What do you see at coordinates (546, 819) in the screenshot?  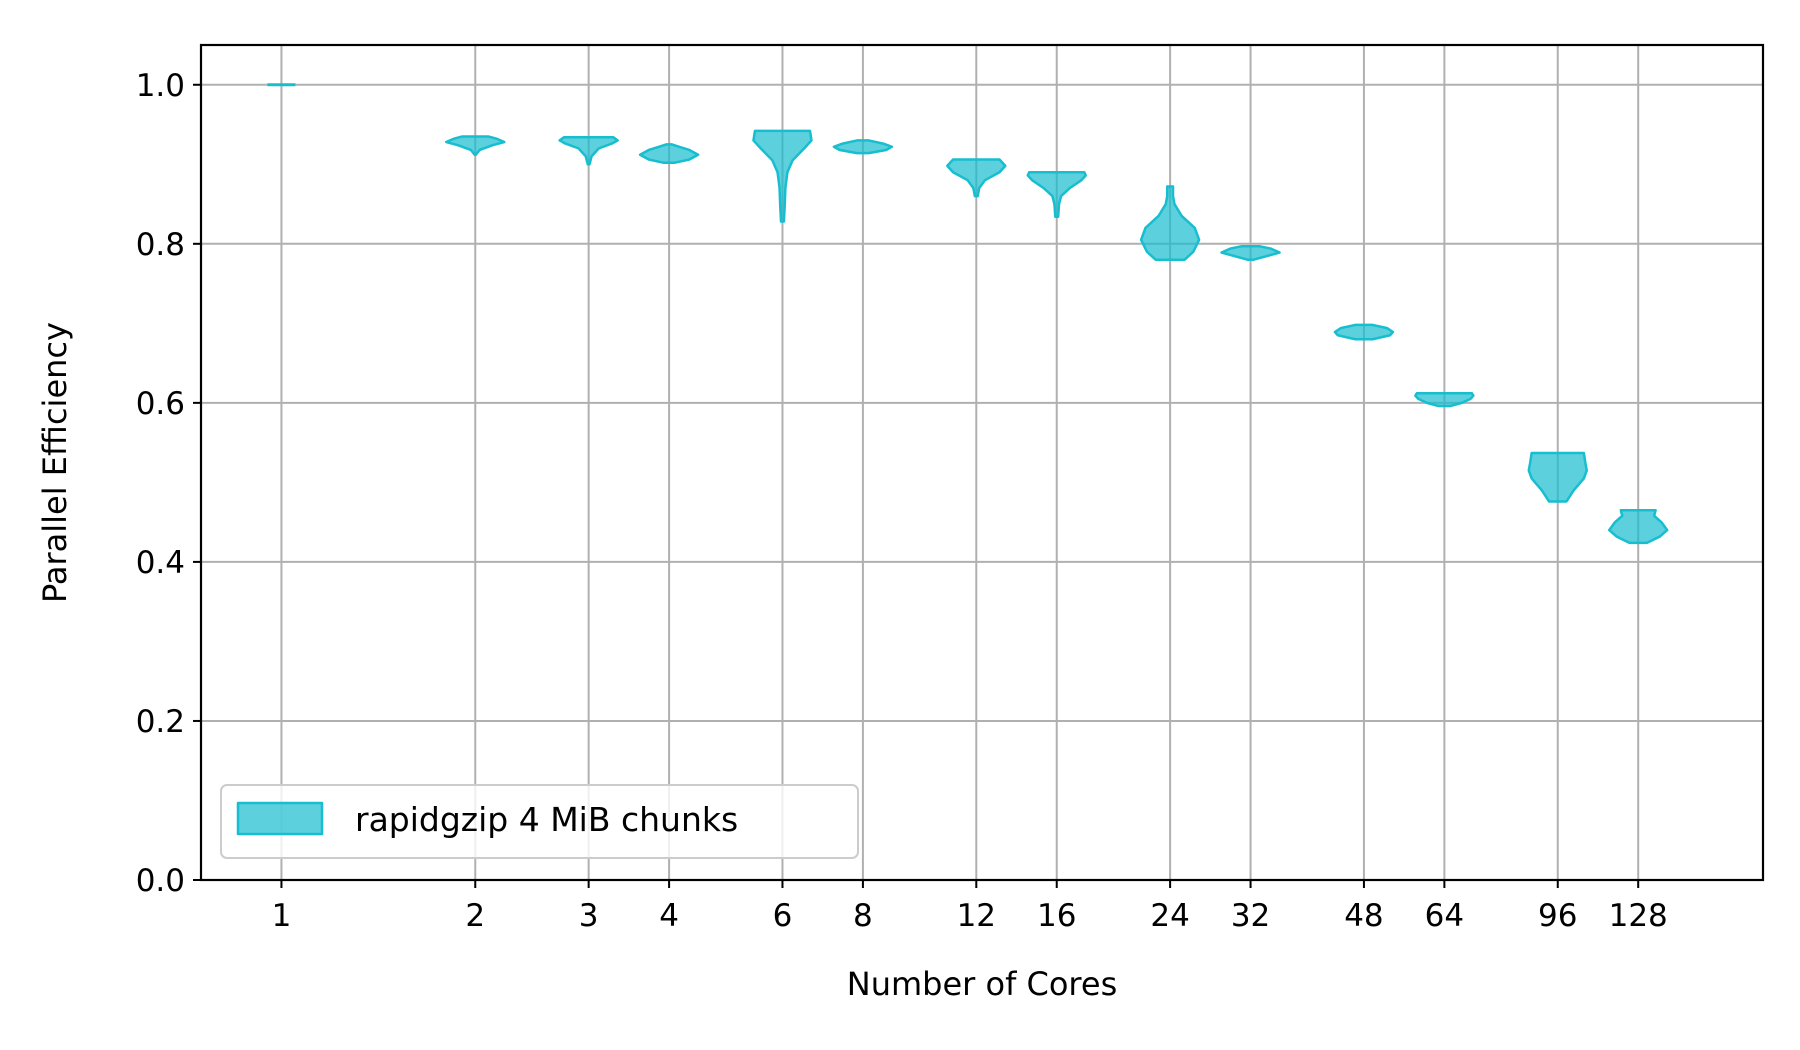 I see `legend-label: rapidgzip 4 MiB chunks` at bounding box center [546, 819].